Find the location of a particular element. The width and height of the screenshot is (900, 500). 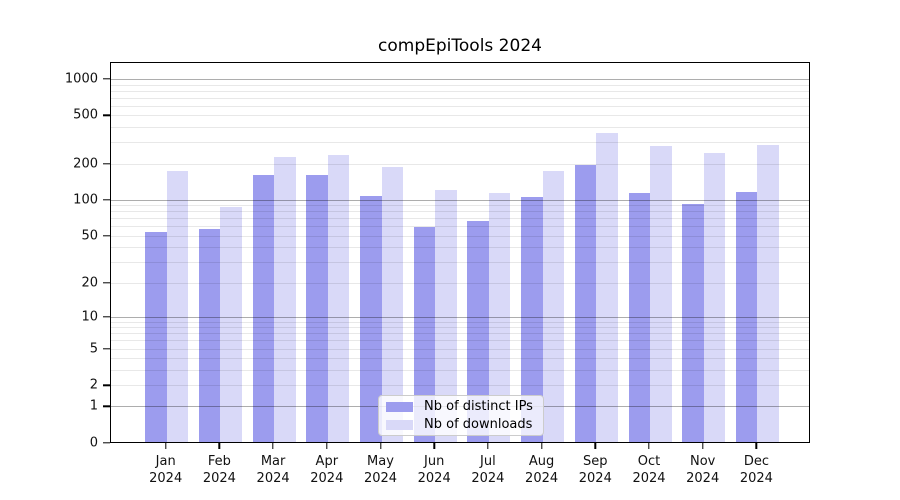

y-tick-label: 0 is located at coordinates (93, 443).